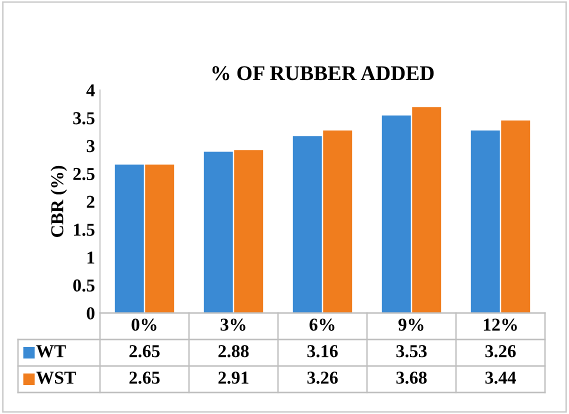  What do you see at coordinates (90, 202) in the screenshot?
I see `y-tick-label: 2` at bounding box center [90, 202].